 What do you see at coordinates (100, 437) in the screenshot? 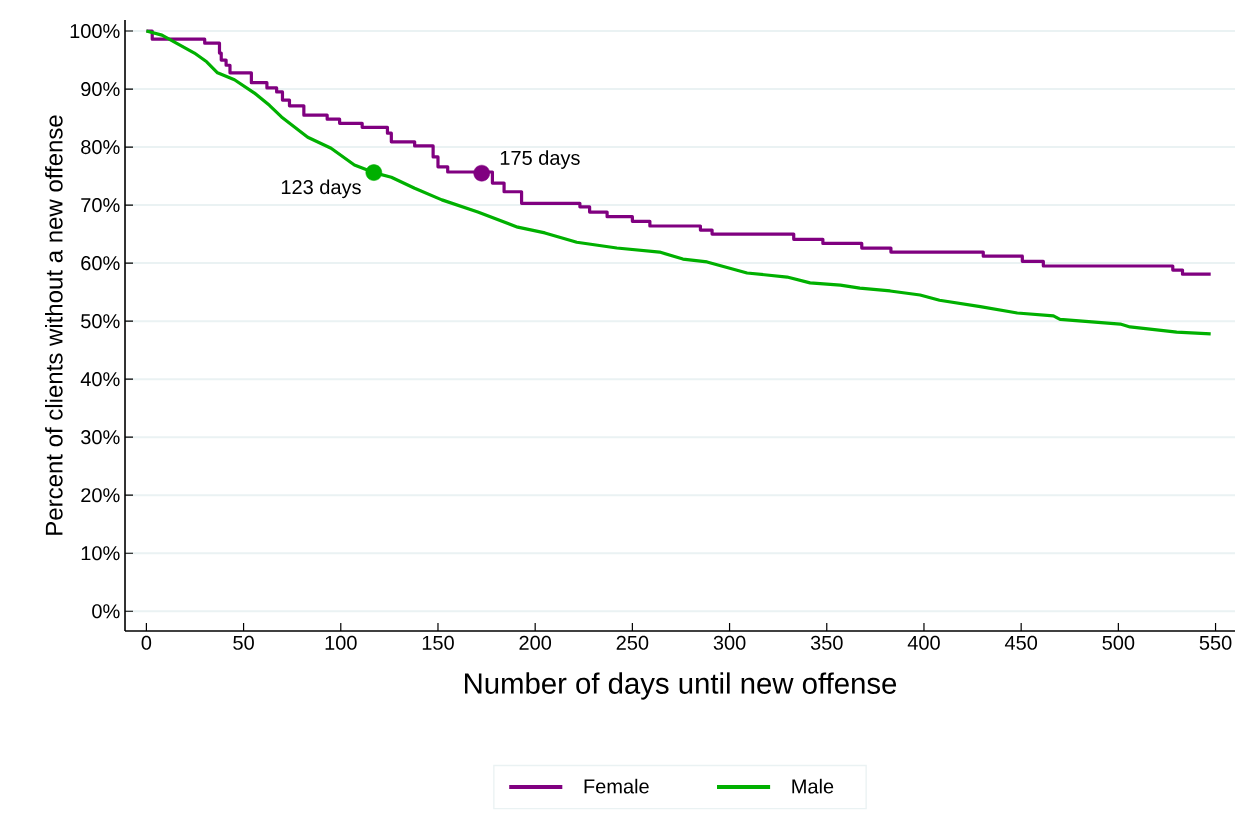
I see `y-tick-label: 30%` at bounding box center [100, 437].